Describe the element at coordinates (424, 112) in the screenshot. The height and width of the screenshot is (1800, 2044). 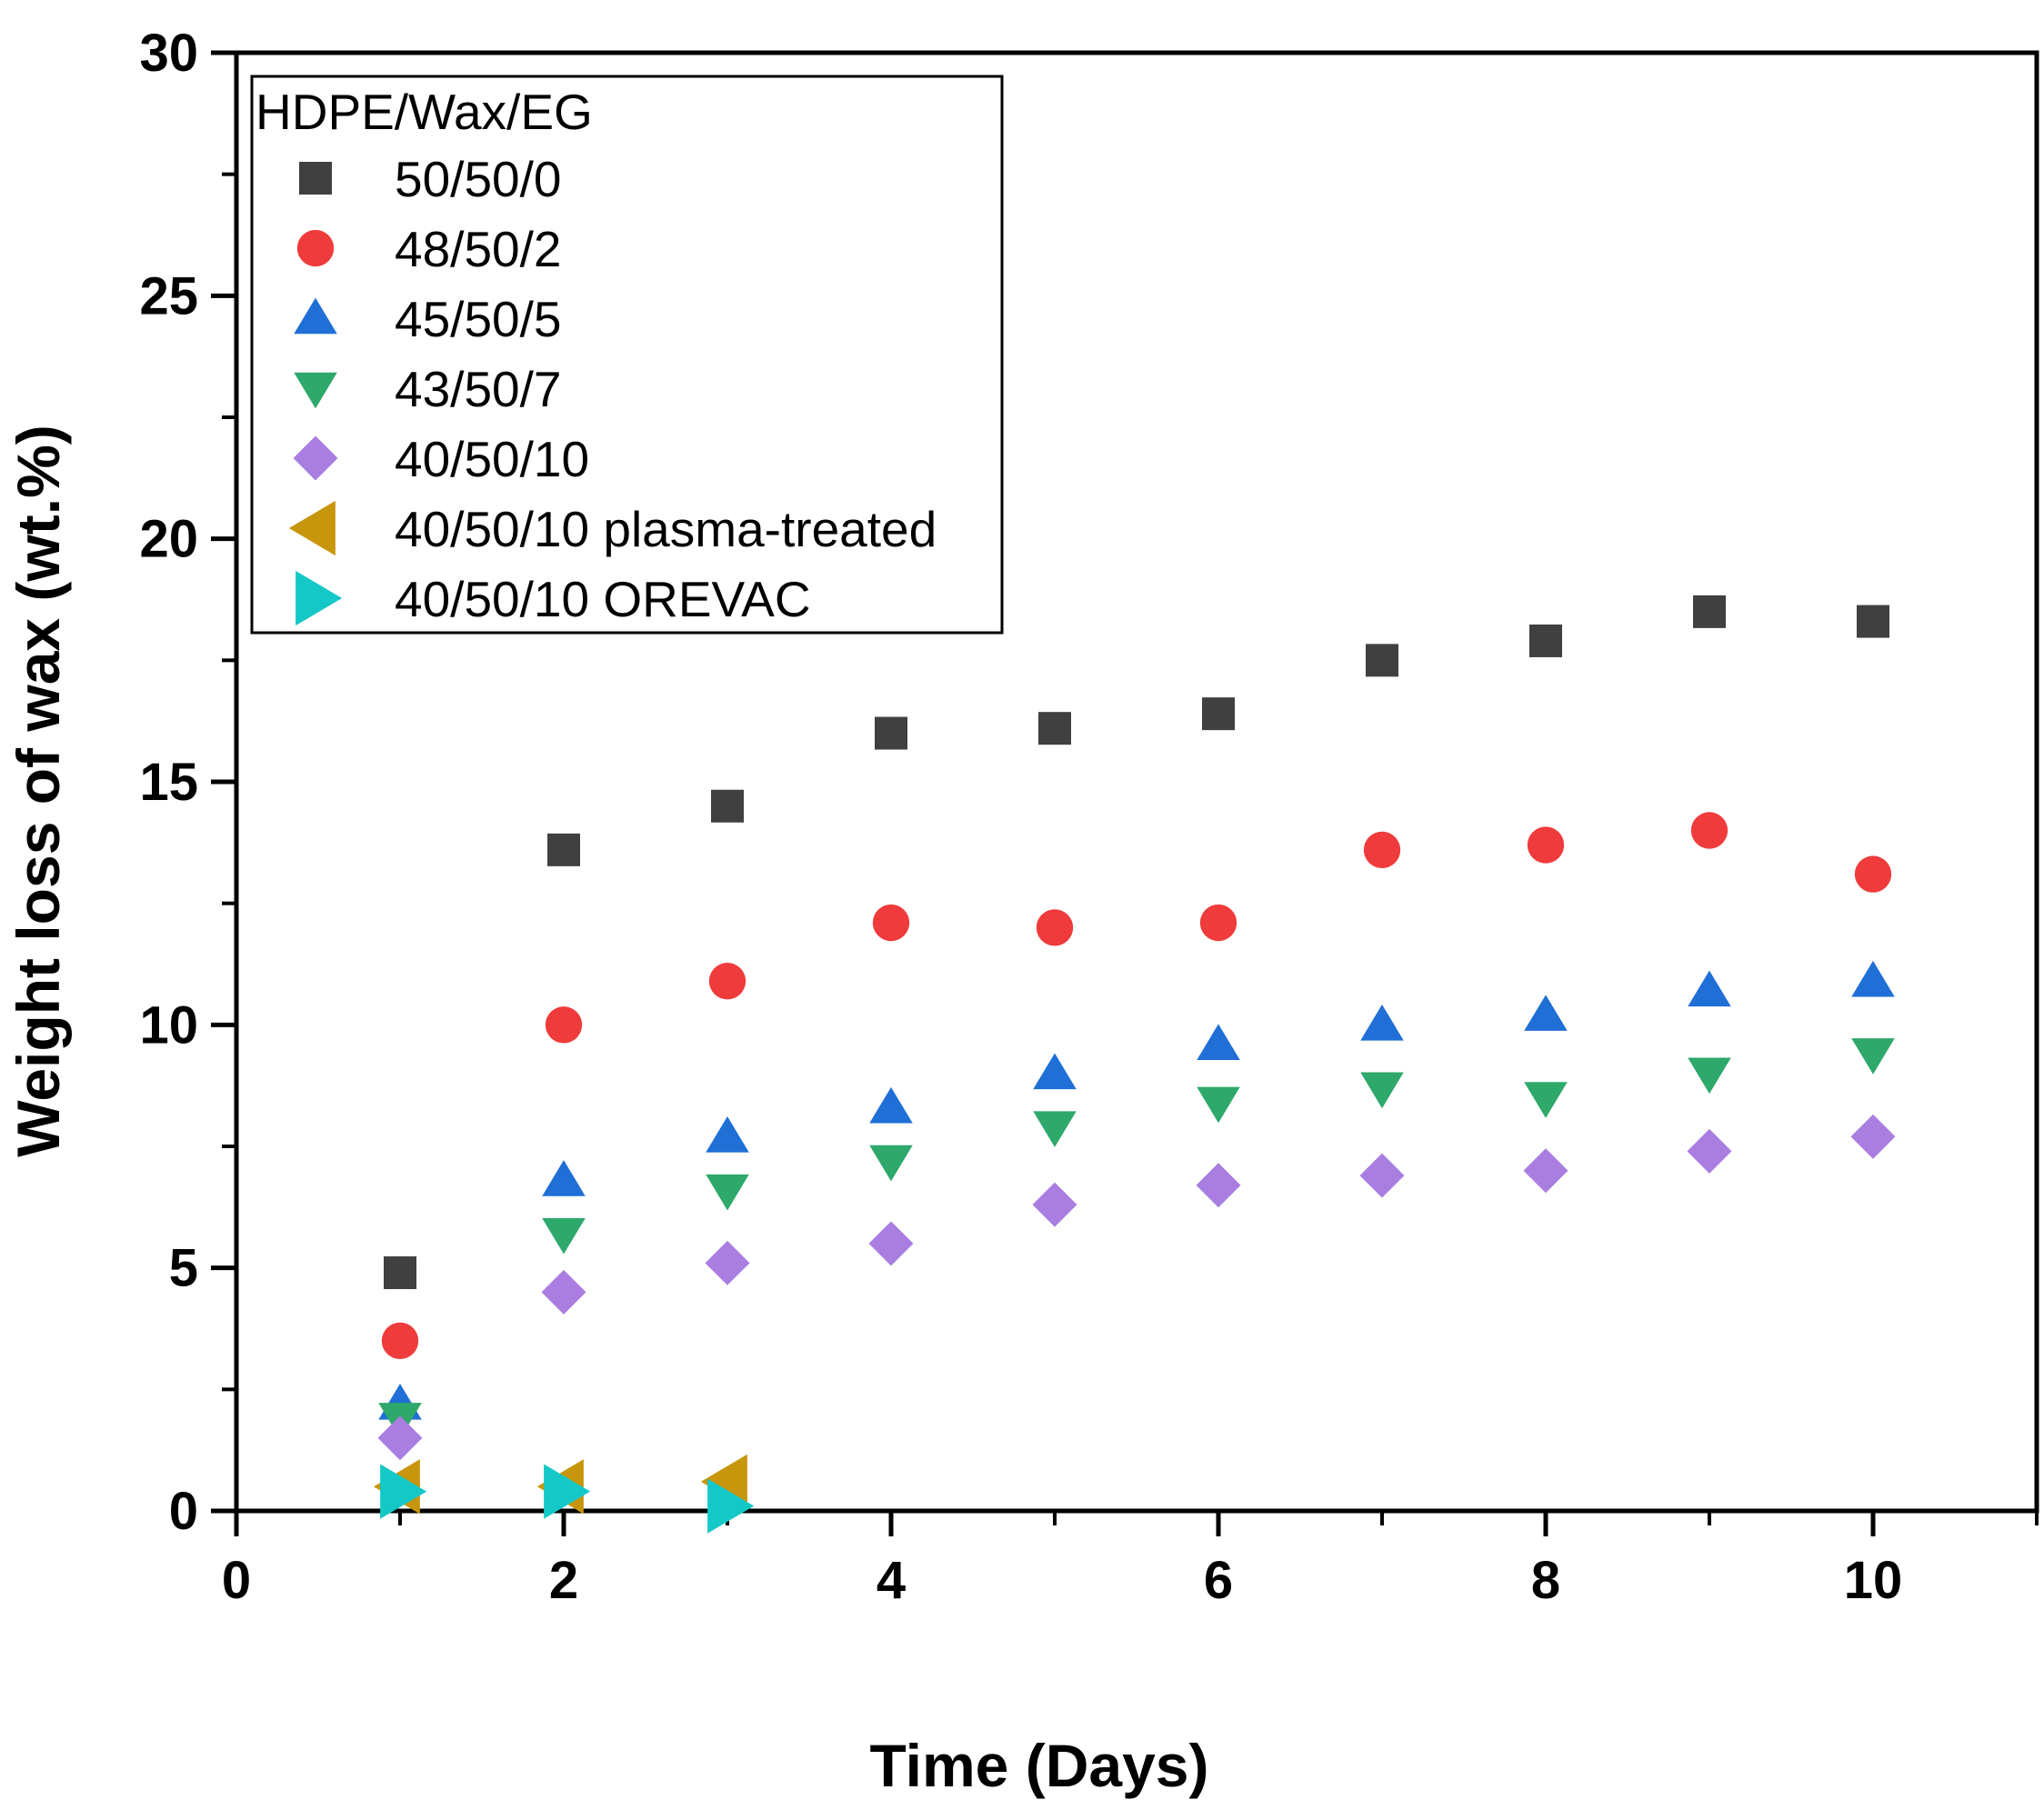
I see `legend-title: HDPE/Wax/EG` at that location.